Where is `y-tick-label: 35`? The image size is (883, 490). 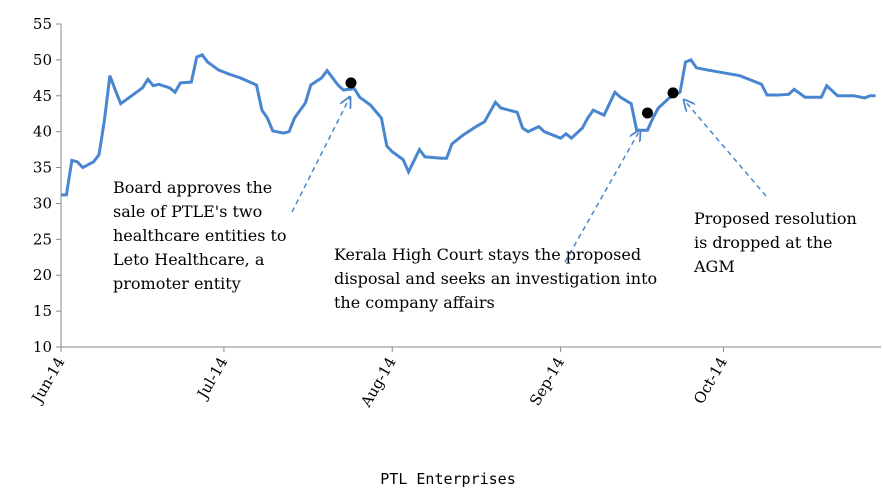 y-tick-label: 35 is located at coordinates (42, 168).